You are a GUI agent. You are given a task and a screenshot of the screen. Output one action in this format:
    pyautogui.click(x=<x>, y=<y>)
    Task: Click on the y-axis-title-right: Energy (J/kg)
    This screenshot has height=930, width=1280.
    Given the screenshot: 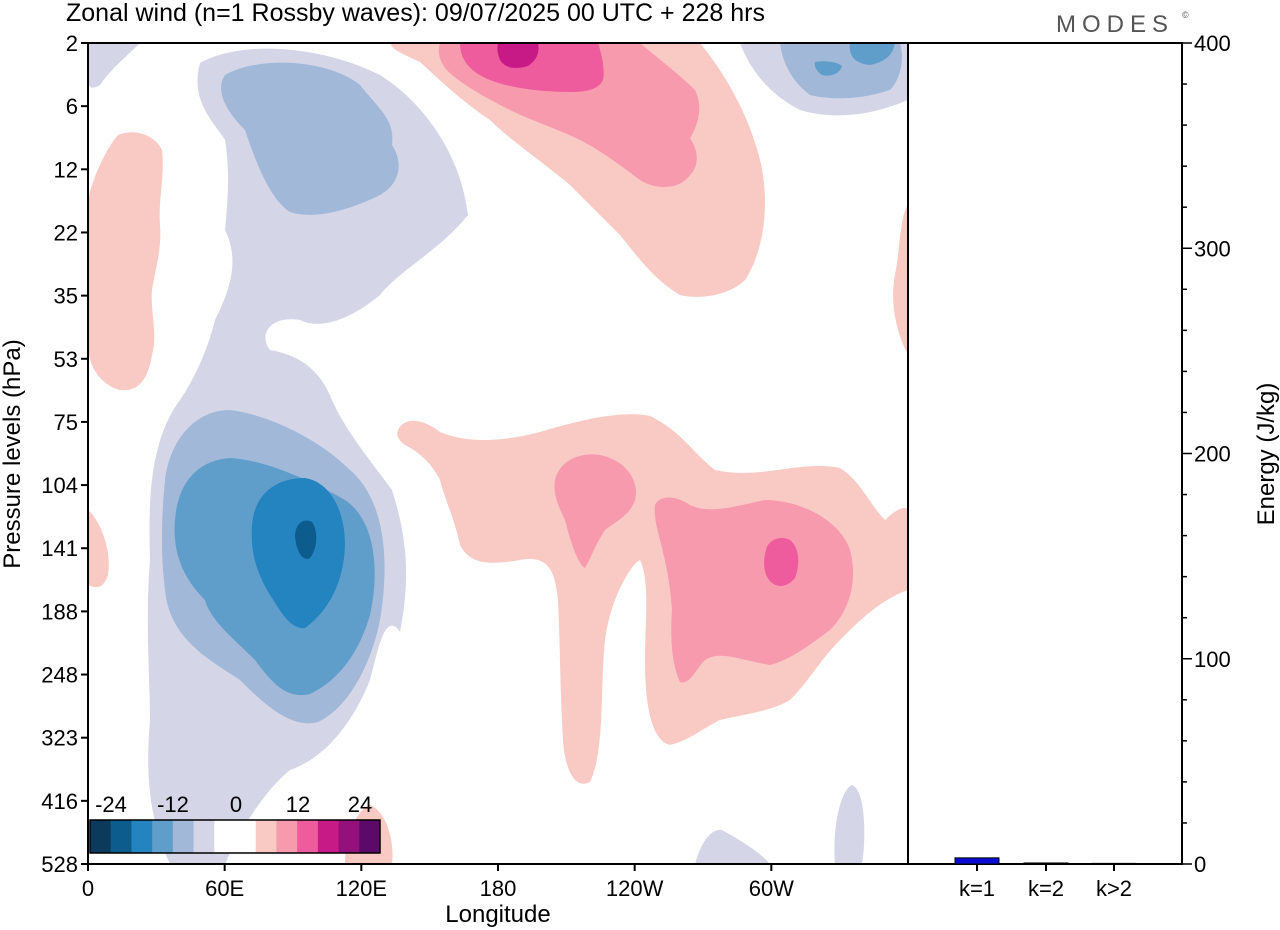 What is the action you would take?
    pyautogui.click(x=1266, y=454)
    